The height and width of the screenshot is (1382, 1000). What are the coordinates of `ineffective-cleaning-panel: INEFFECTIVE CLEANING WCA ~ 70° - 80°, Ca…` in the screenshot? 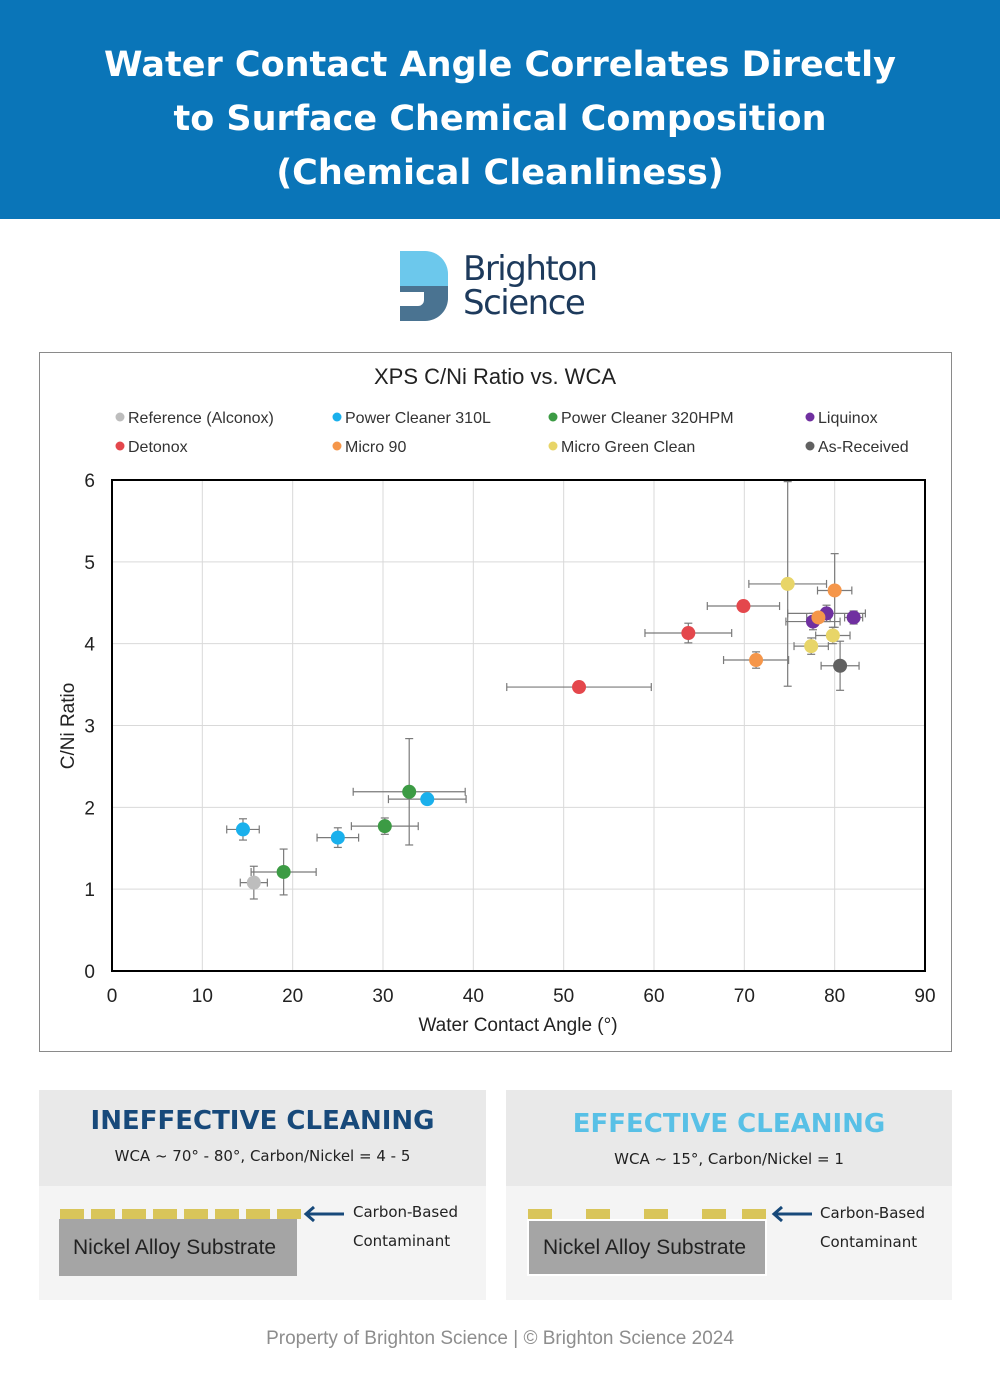 It's located at (262, 1195).